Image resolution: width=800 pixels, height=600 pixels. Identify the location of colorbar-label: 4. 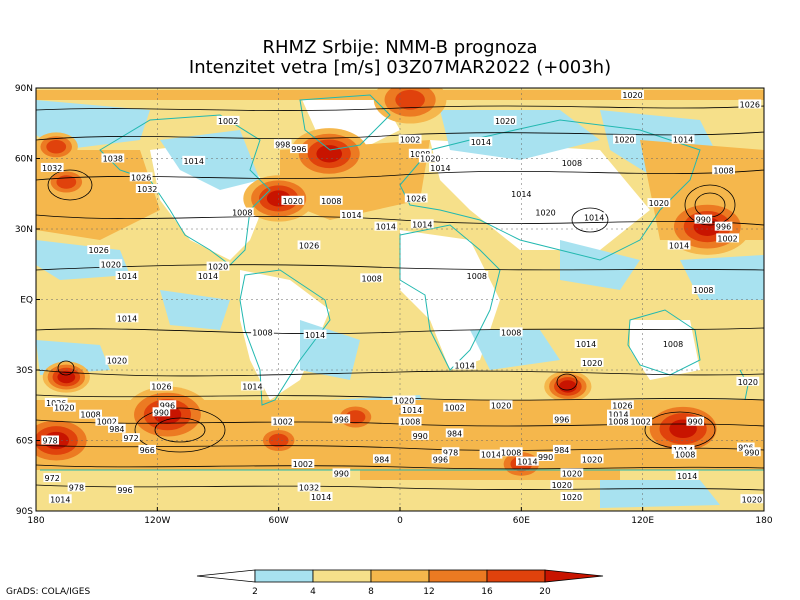
(313, 592).